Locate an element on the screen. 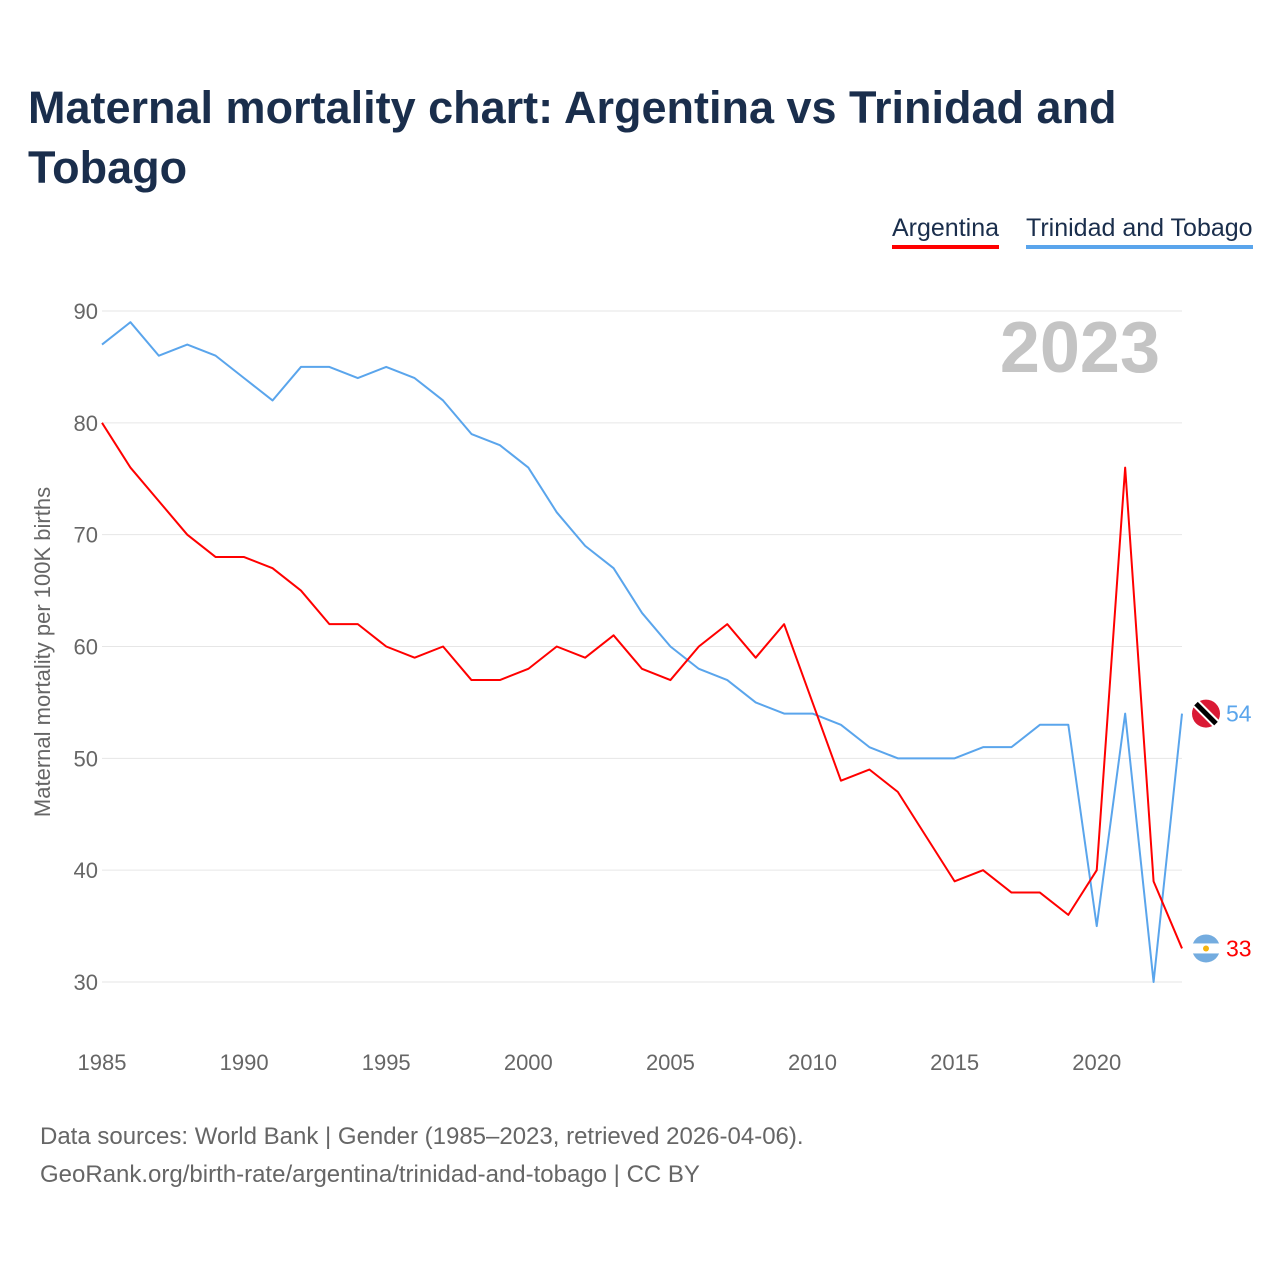 The width and height of the screenshot is (1280, 1280). end-value-label: 33 is located at coordinates (1239, 948).